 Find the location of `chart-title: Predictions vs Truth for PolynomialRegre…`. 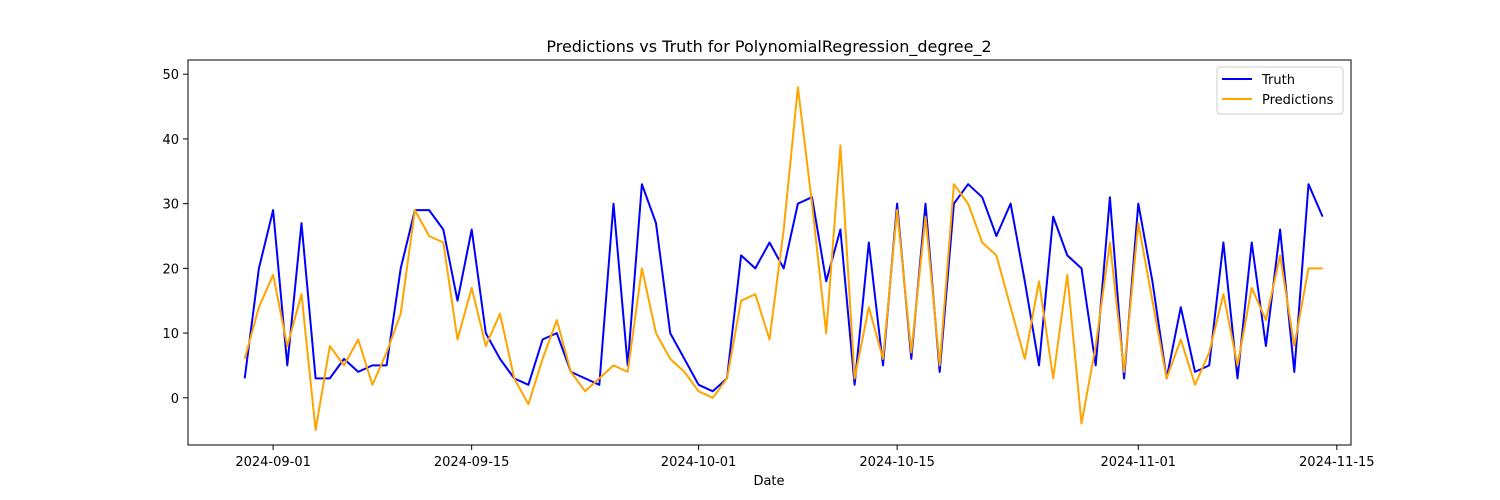

chart-title: Predictions vs Truth for PolynomialRegre… is located at coordinates (768, 47).